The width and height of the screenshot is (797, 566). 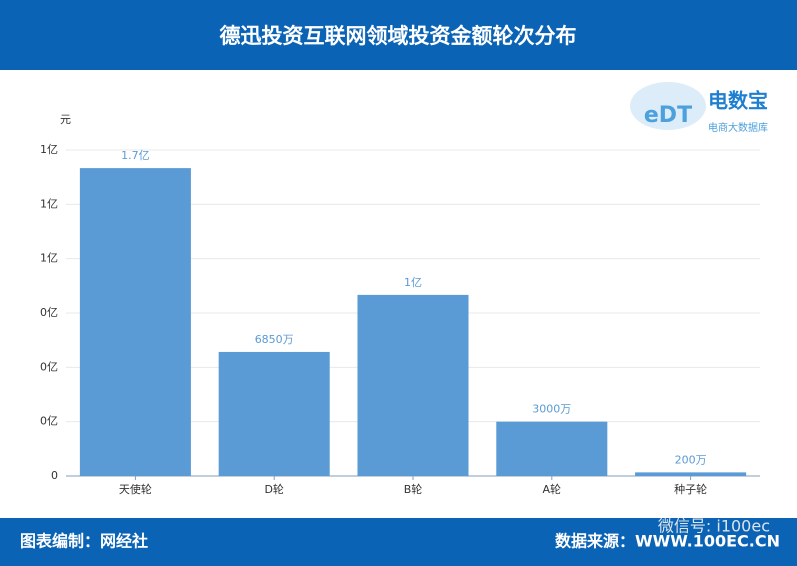 I want to click on footer-band, so click(x=398, y=542).